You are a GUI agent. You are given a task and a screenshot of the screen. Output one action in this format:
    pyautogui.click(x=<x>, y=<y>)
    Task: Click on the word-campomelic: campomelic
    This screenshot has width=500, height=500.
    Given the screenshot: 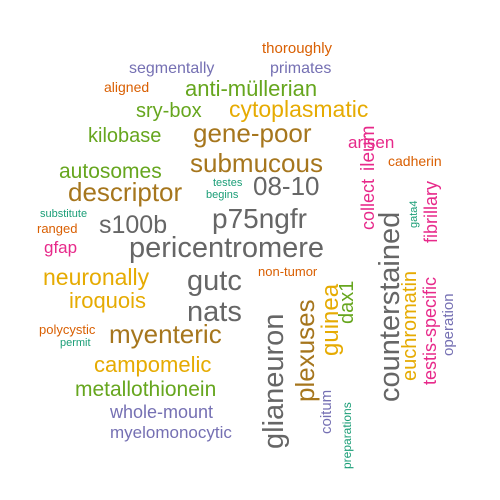 What is the action you would take?
    pyautogui.click(x=152, y=364)
    